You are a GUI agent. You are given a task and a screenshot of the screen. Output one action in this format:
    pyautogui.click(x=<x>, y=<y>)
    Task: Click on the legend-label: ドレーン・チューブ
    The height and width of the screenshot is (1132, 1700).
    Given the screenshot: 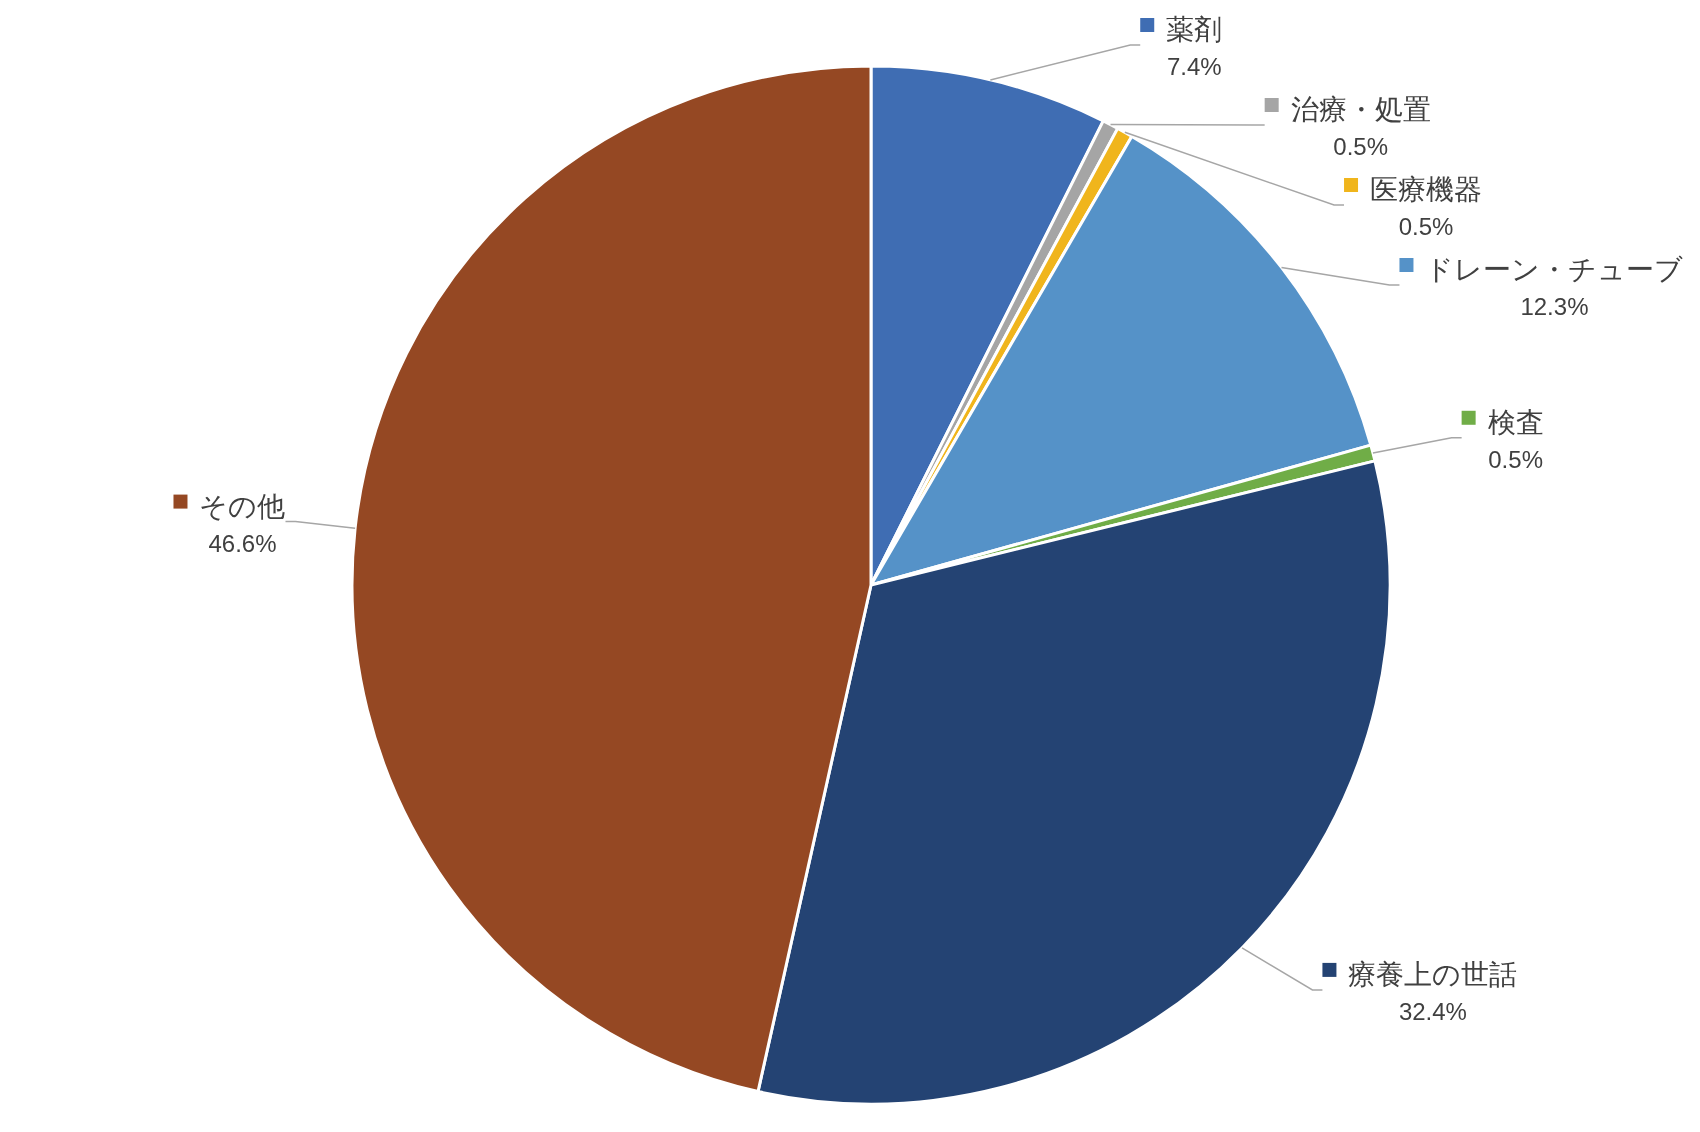 What is the action you would take?
    pyautogui.click(x=1554, y=269)
    